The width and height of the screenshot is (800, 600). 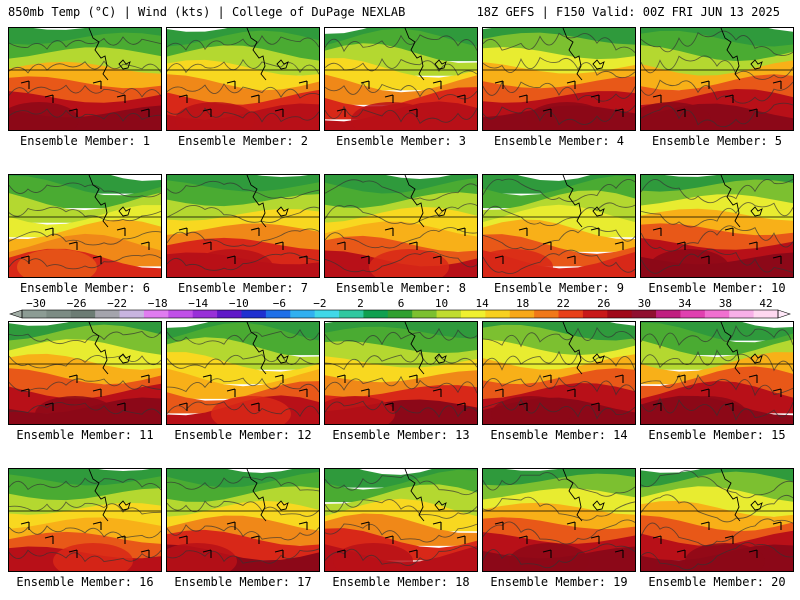 What do you see at coordinates (401, 288) in the screenshot?
I see `ensemble-member-label: Ensemble Member: 8` at bounding box center [401, 288].